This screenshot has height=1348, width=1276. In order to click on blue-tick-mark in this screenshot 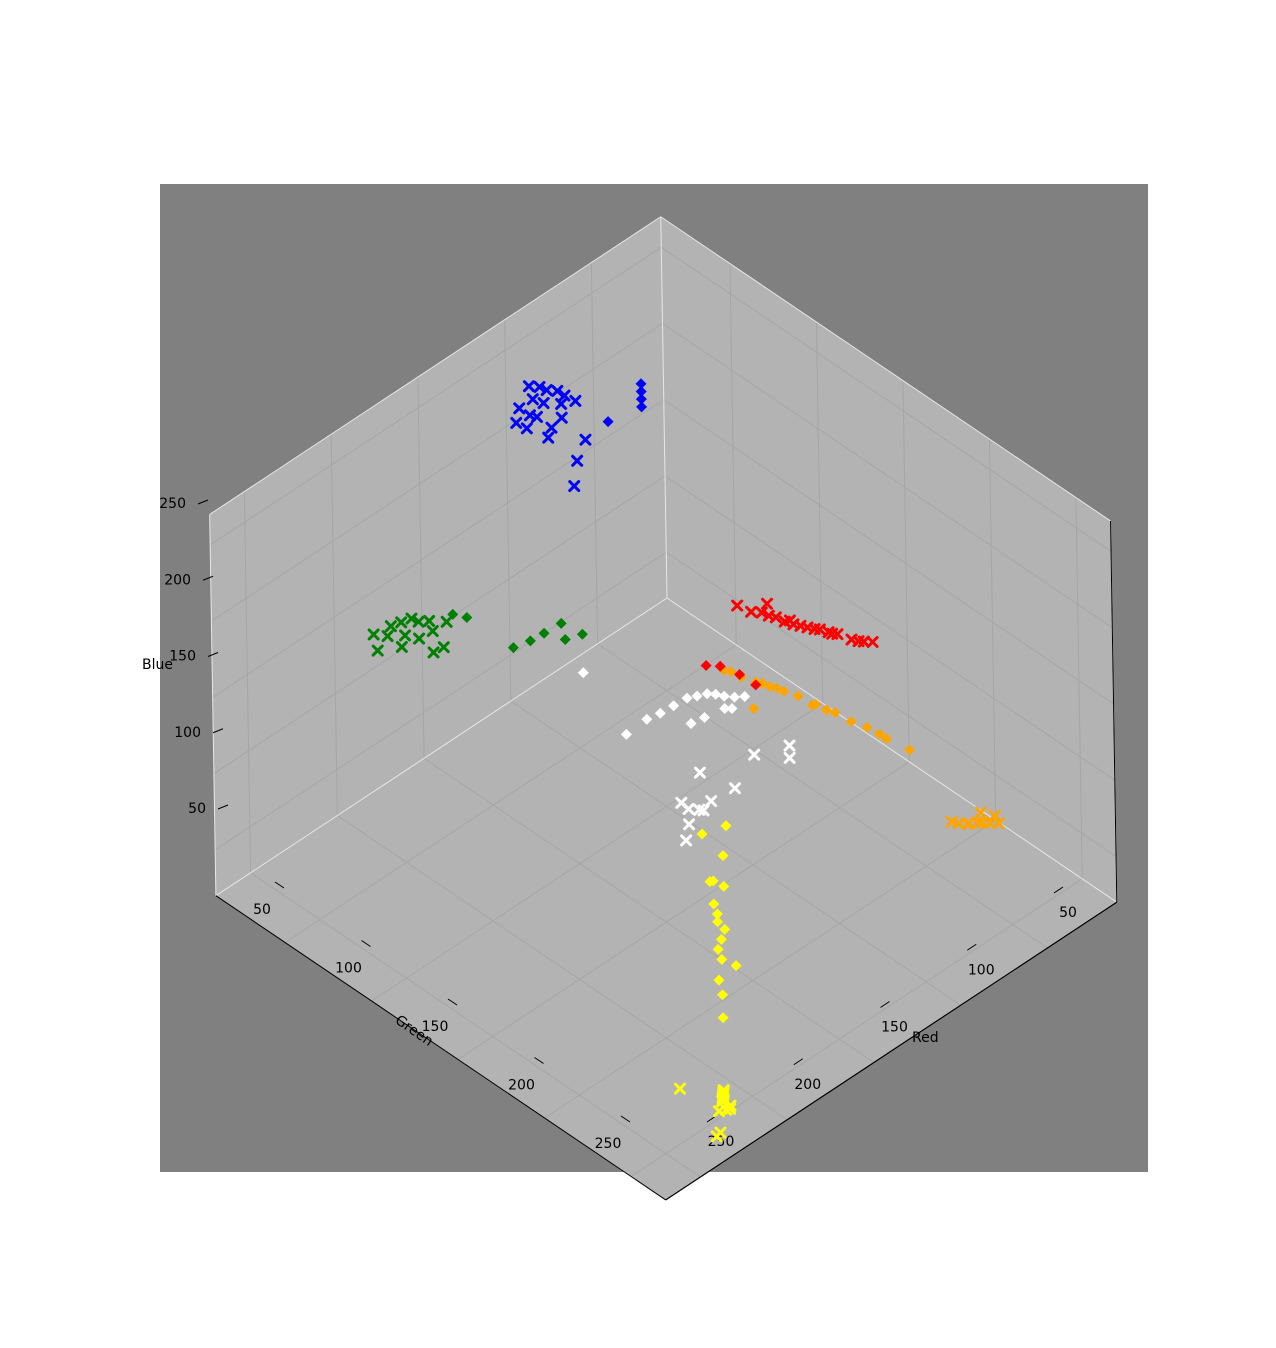, I will do `click(203, 502)`.